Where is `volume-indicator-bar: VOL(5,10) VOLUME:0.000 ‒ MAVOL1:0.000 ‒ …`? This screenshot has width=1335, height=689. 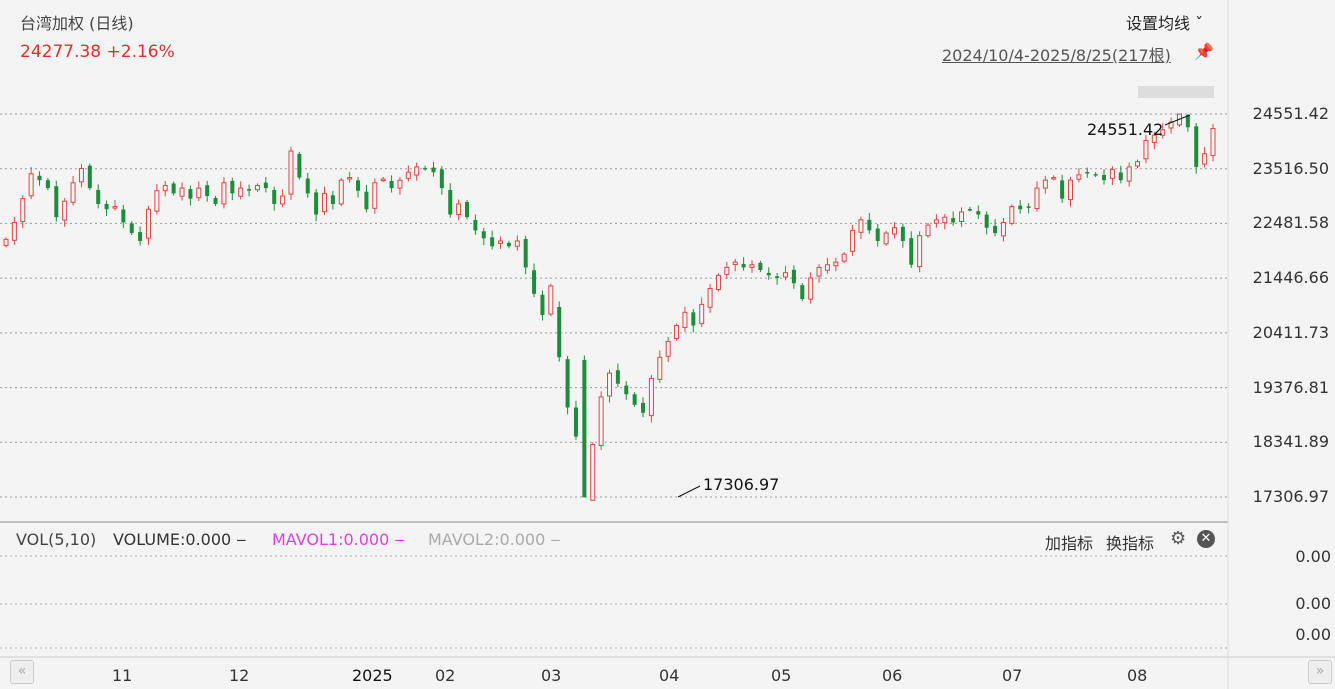
volume-indicator-bar: VOL(5,10) VOLUME:0.000 ‒ MAVOL1:0.000 ‒ … is located at coordinates (614, 541).